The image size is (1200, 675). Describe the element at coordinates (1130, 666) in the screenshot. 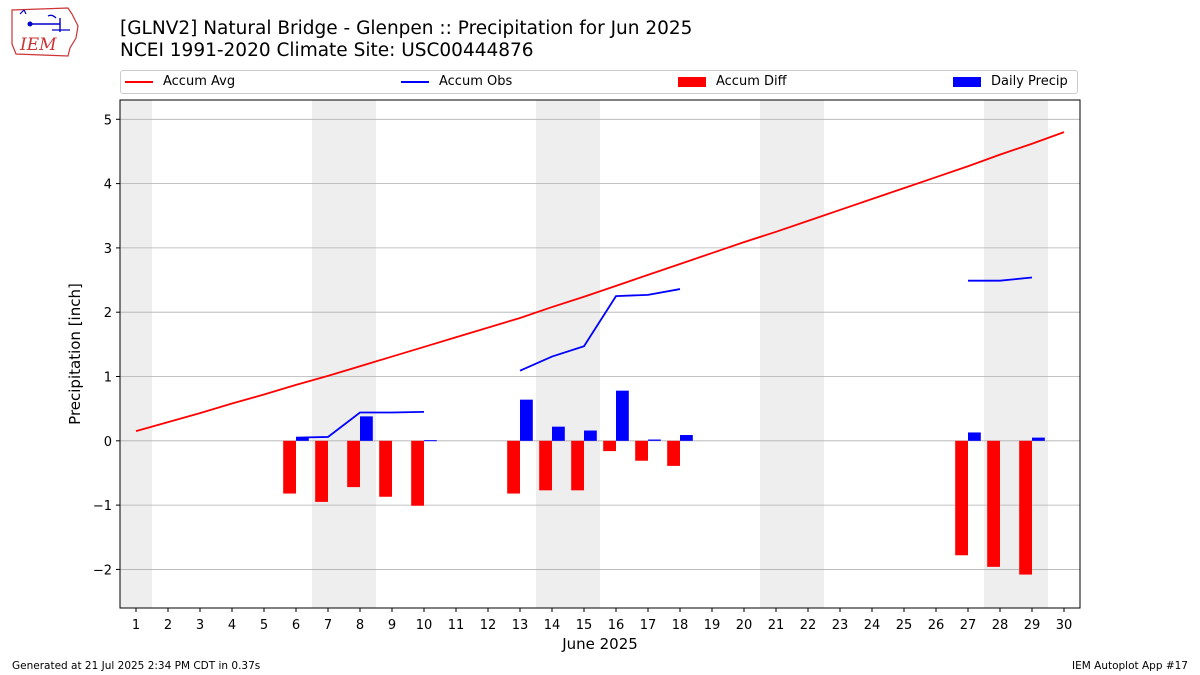

I see `app-credit: IEM Autoplot App #17` at that location.